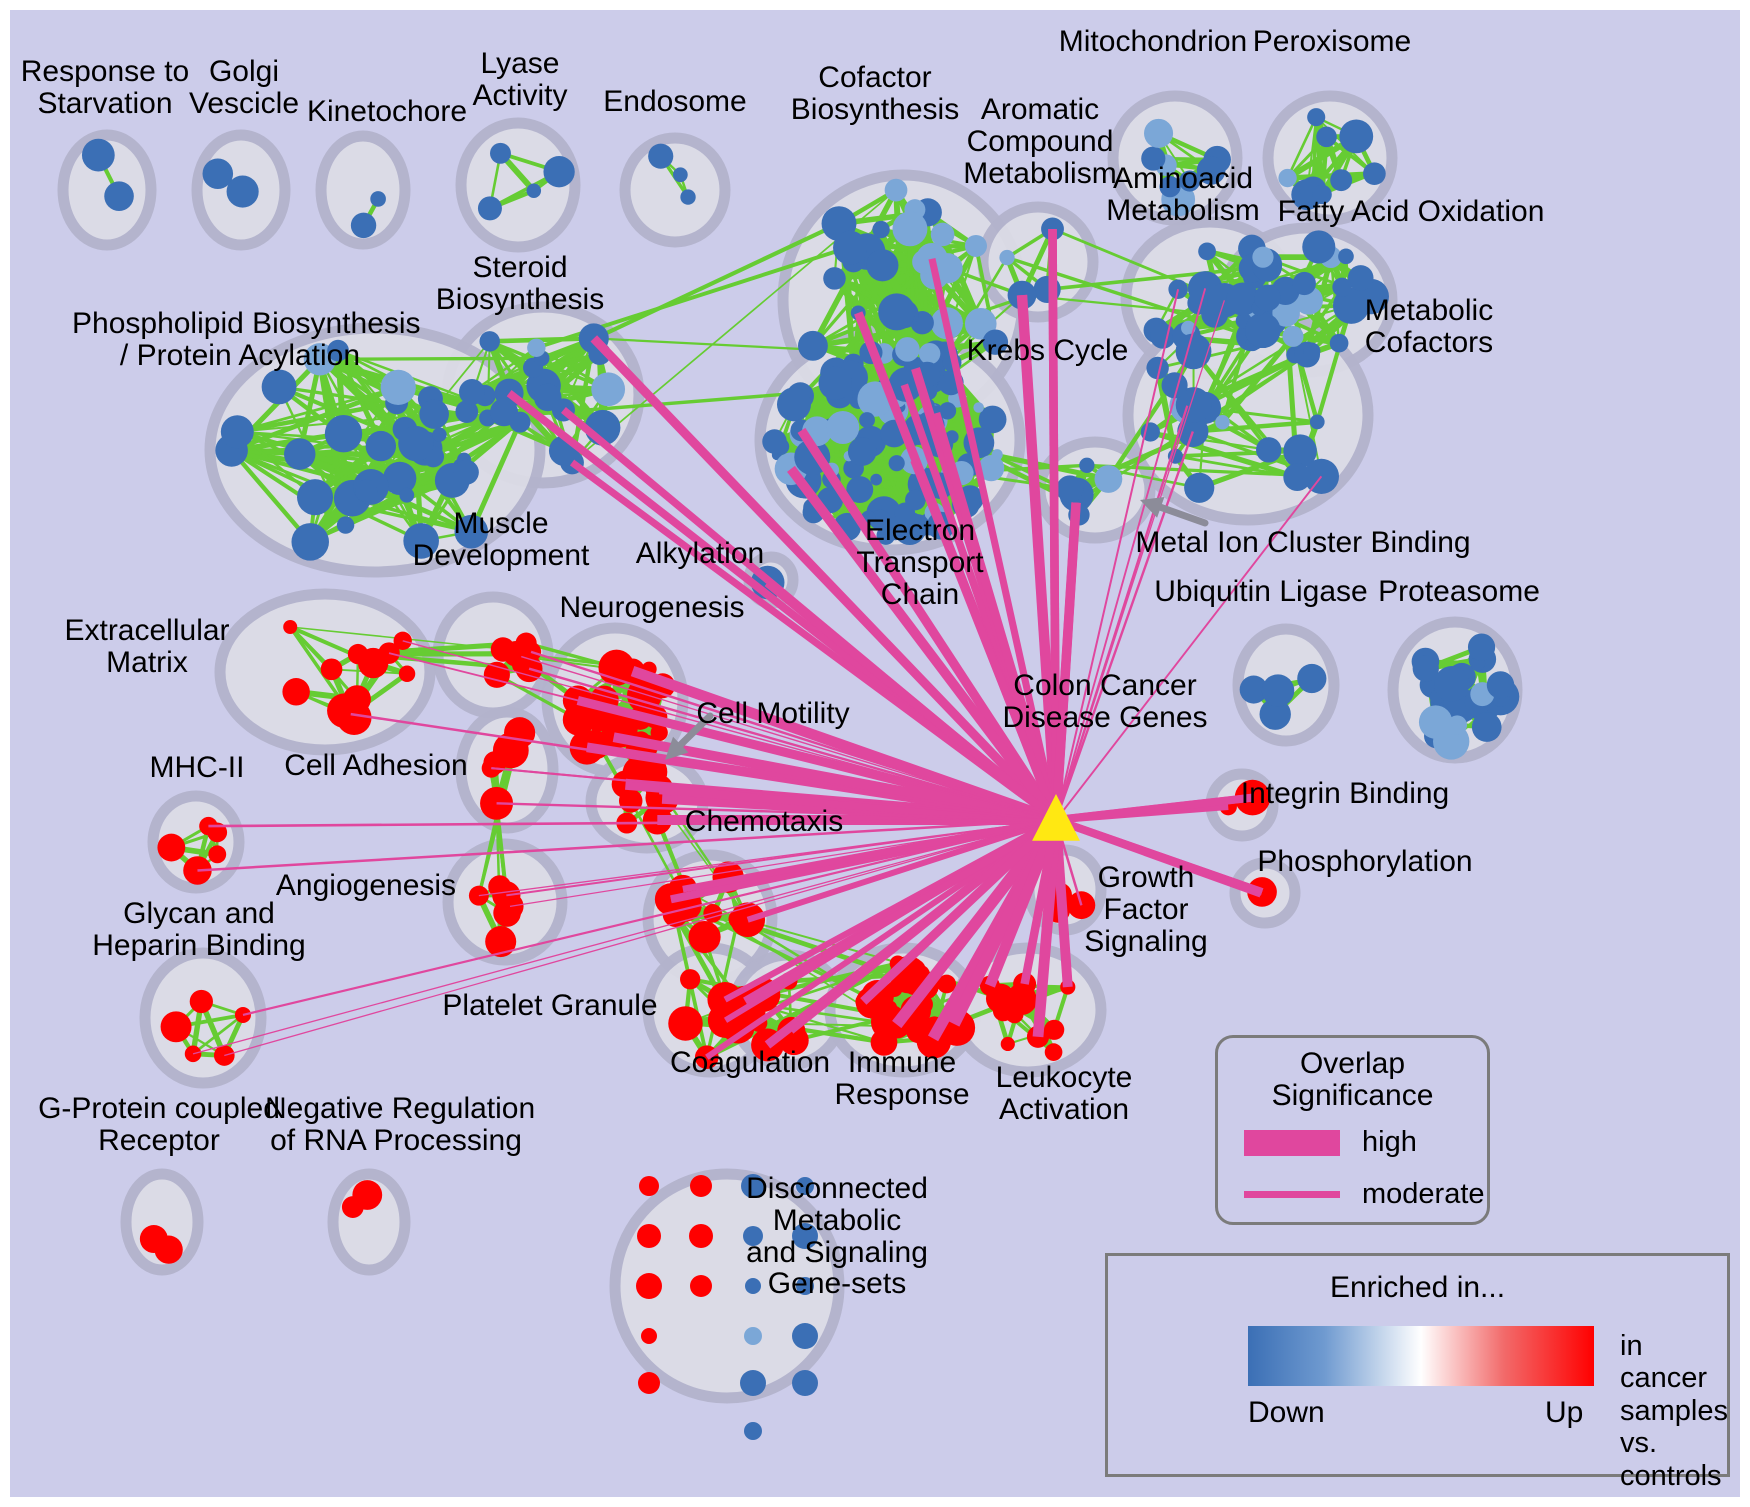 This screenshot has height=1507, width=1750. I want to click on cluster-label-glycan-heparin-binding: Glycan and Heparin Binding, so click(199, 929).